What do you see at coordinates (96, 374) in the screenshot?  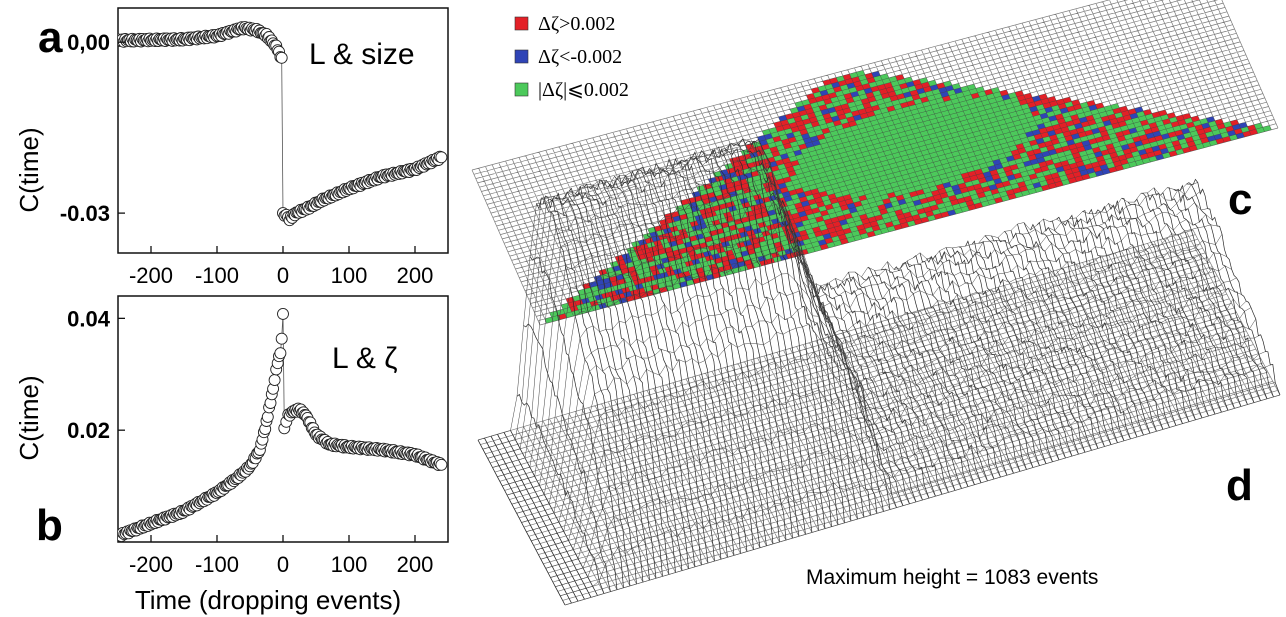 I see `y-axis-b: 0.02 0.04` at bounding box center [96, 374].